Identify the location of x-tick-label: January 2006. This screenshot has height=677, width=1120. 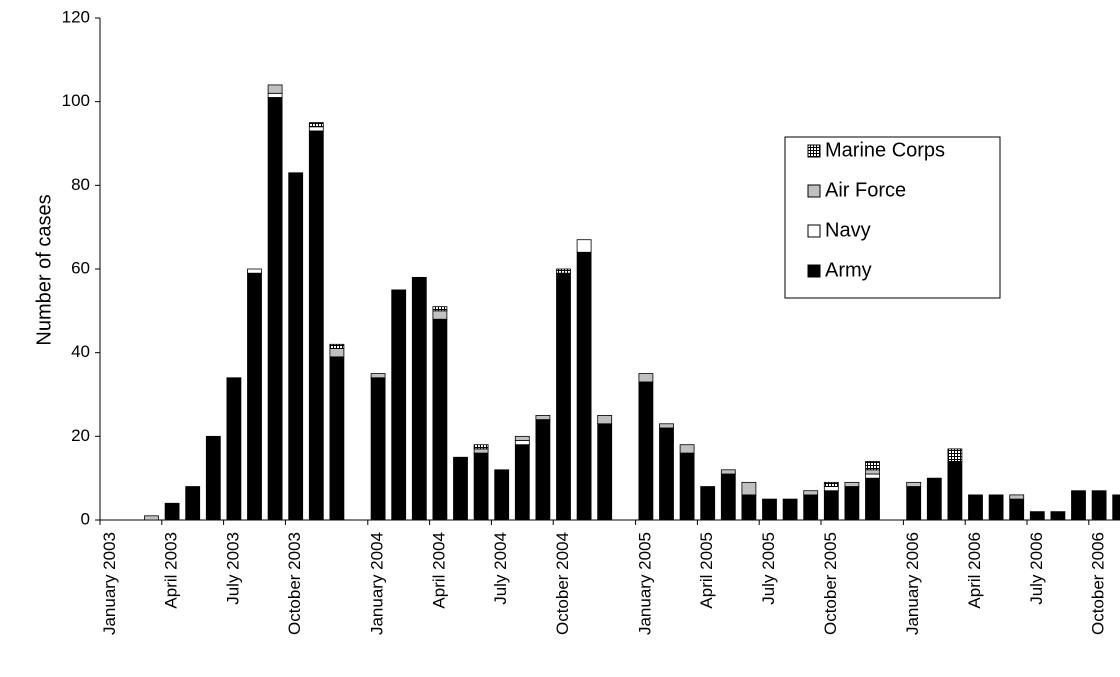
(912, 583).